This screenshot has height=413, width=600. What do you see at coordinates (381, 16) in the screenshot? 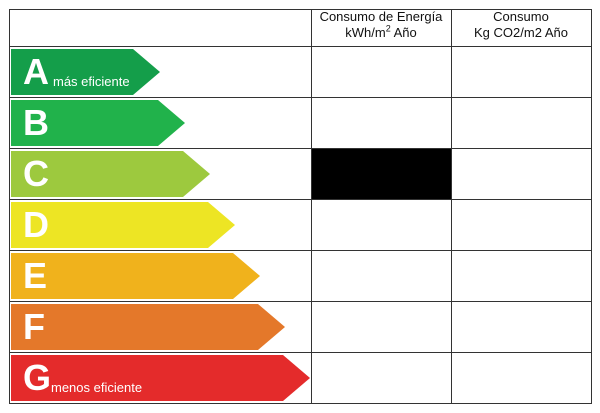
I see `energy-header-title: Consumo de Energía` at bounding box center [381, 16].